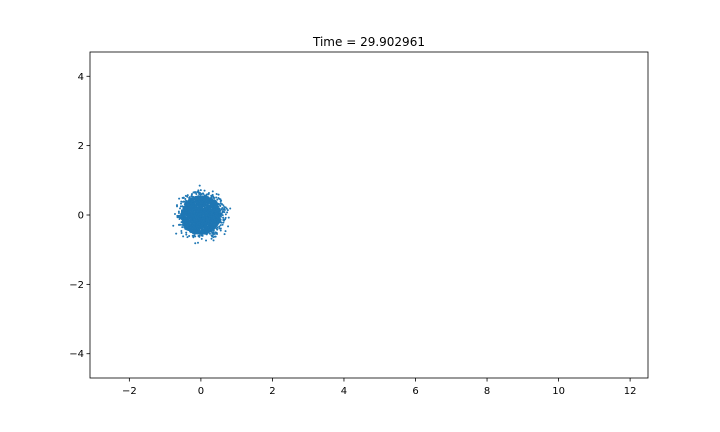  What do you see at coordinates (129, 391) in the screenshot?
I see `x-tick-label: −2` at bounding box center [129, 391].